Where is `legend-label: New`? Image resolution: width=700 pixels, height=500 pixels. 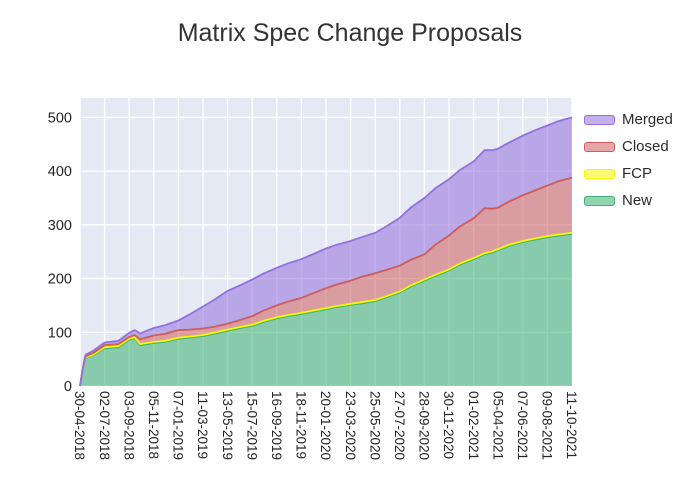
legend-label: New is located at coordinates (637, 200).